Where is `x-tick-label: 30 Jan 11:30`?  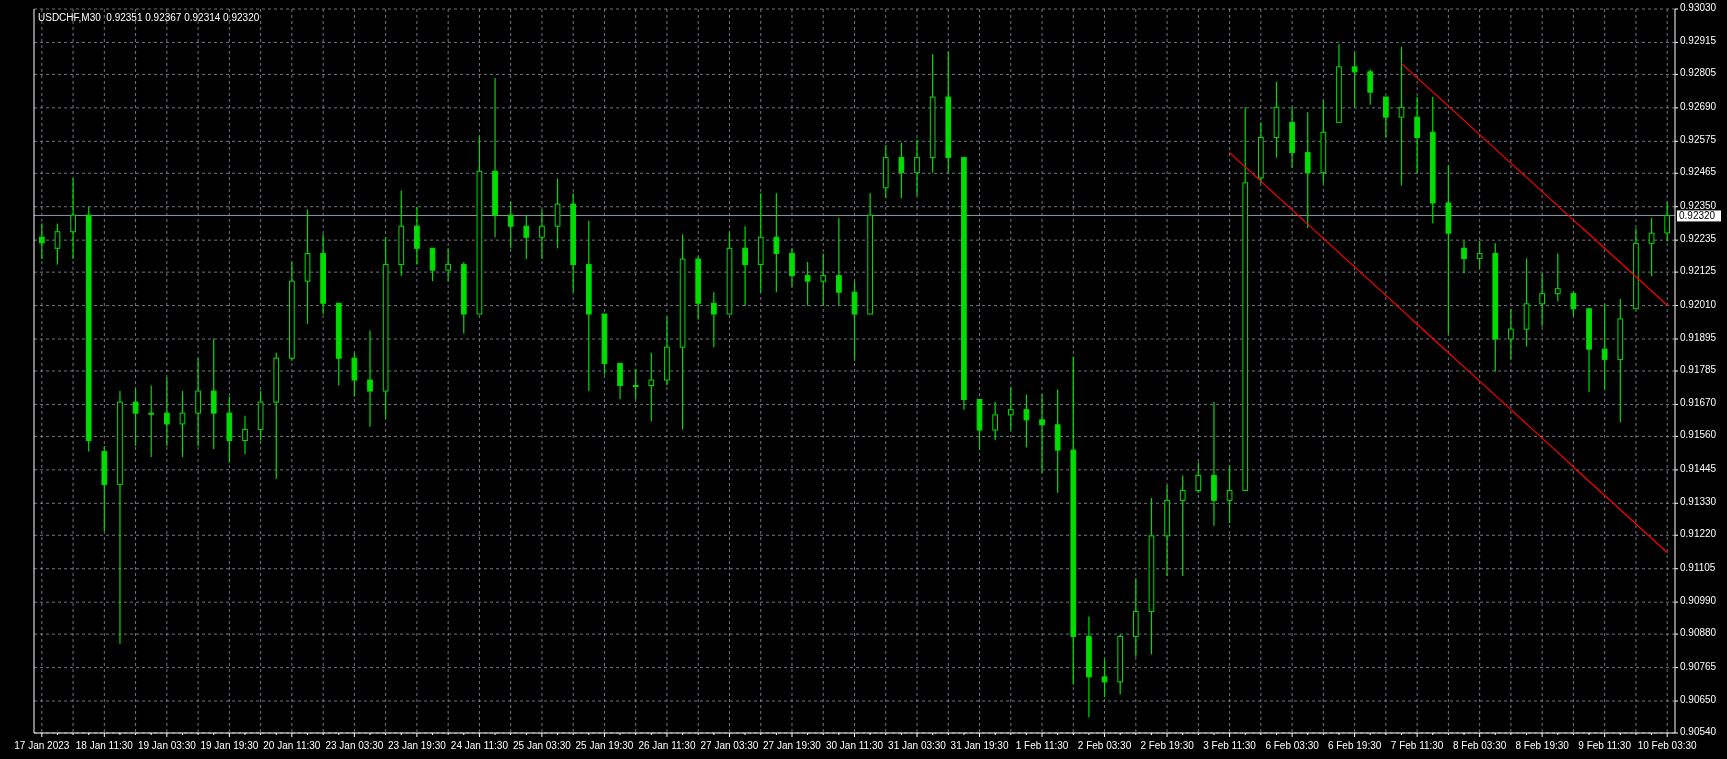
x-tick-label: 30 Jan 11:30 is located at coordinates (854, 745).